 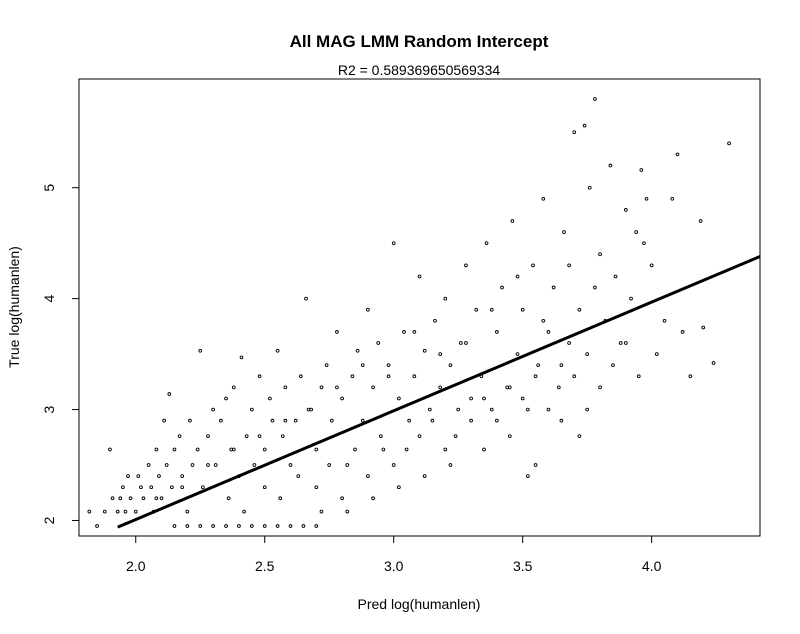 I want to click on y-tick-label: 3, so click(x=49, y=409).